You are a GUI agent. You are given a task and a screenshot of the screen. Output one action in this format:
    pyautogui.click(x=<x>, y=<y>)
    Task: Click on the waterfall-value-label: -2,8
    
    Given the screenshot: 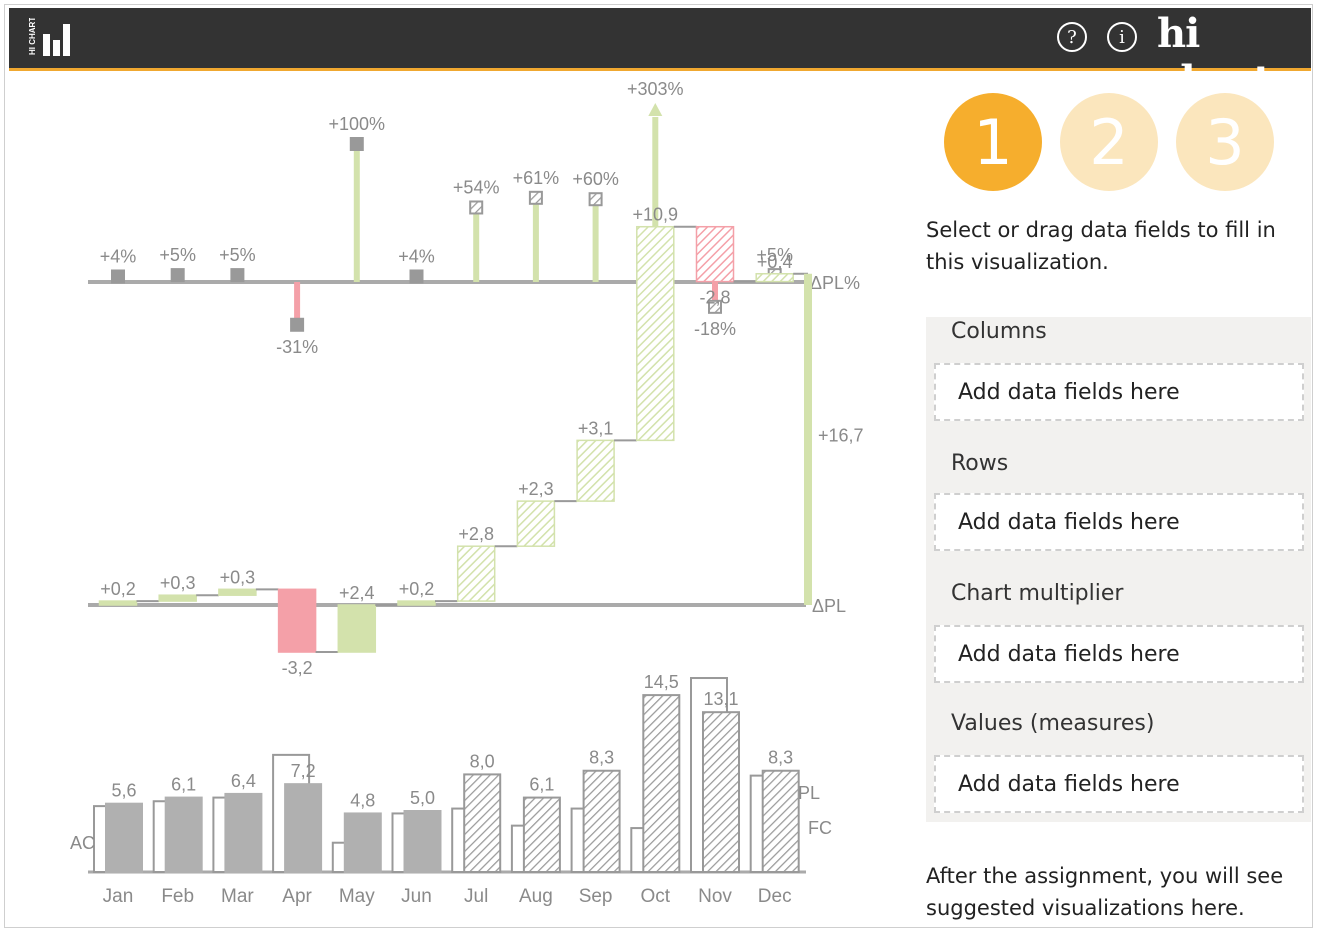 What is the action you would take?
    pyautogui.click(x=714, y=298)
    